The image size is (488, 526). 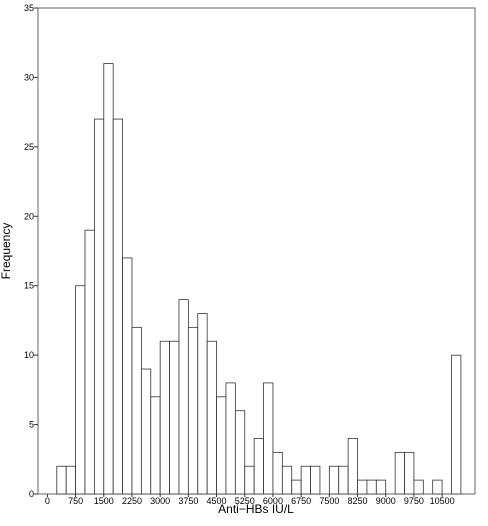 I want to click on y-tick-label: 0, so click(x=31, y=494).